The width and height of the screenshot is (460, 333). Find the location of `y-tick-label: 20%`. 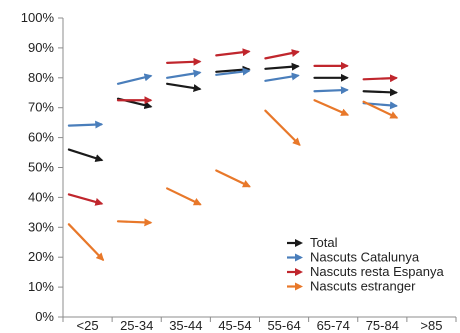

y-tick-label: 20% is located at coordinates (41, 256).